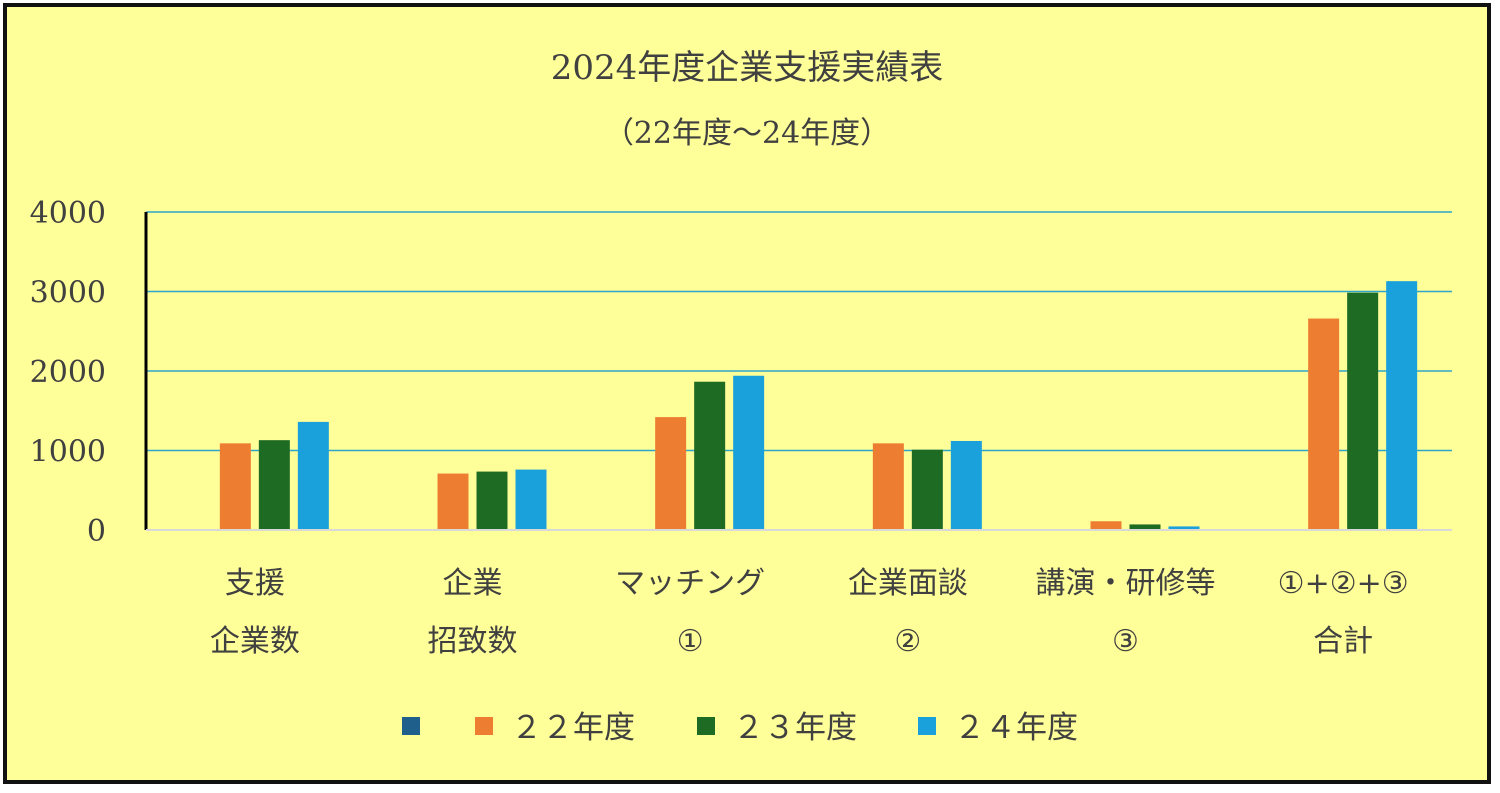 The width and height of the screenshot is (1500, 793). What do you see at coordinates (255, 583) in the screenshot?
I see `x-tick-label: 支援` at bounding box center [255, 583].